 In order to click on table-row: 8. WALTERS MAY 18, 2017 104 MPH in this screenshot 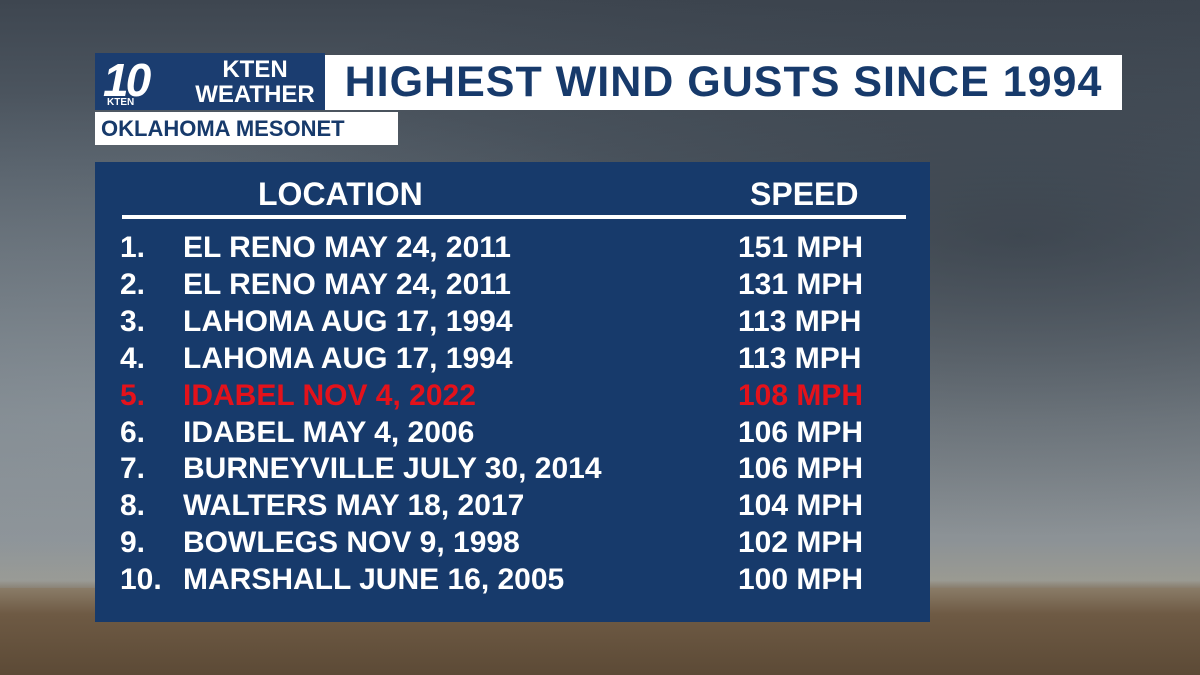, I will do `click(512, 505)`.